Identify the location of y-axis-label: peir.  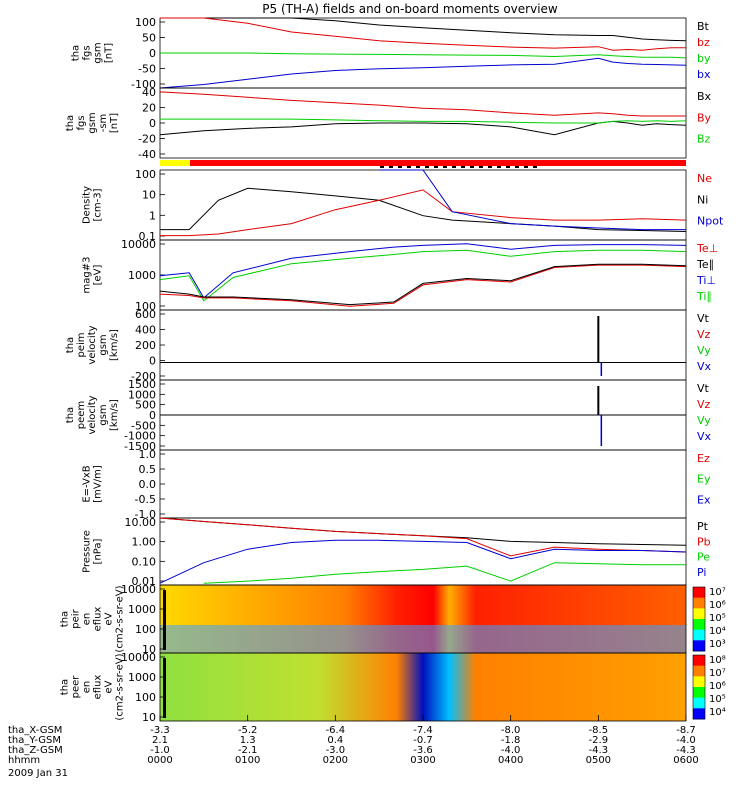
(76, 618).